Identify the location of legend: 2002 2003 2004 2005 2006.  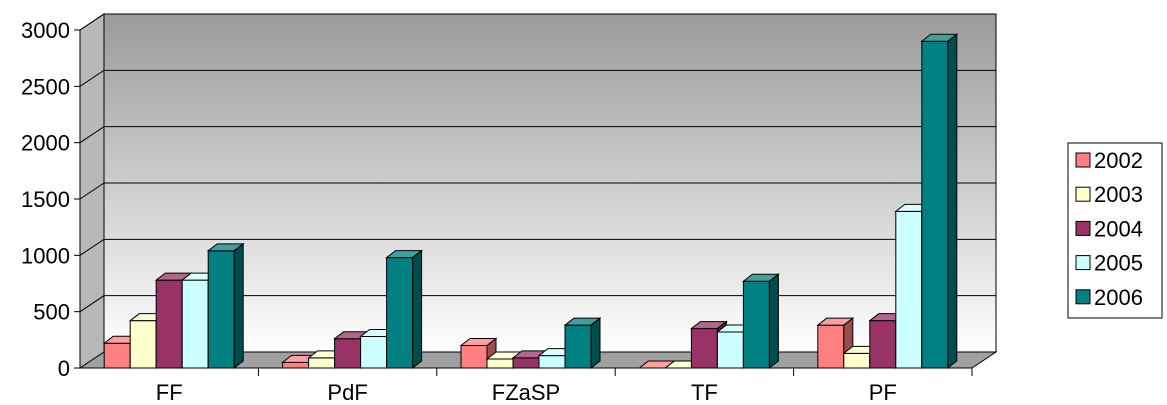
(1115, 230).